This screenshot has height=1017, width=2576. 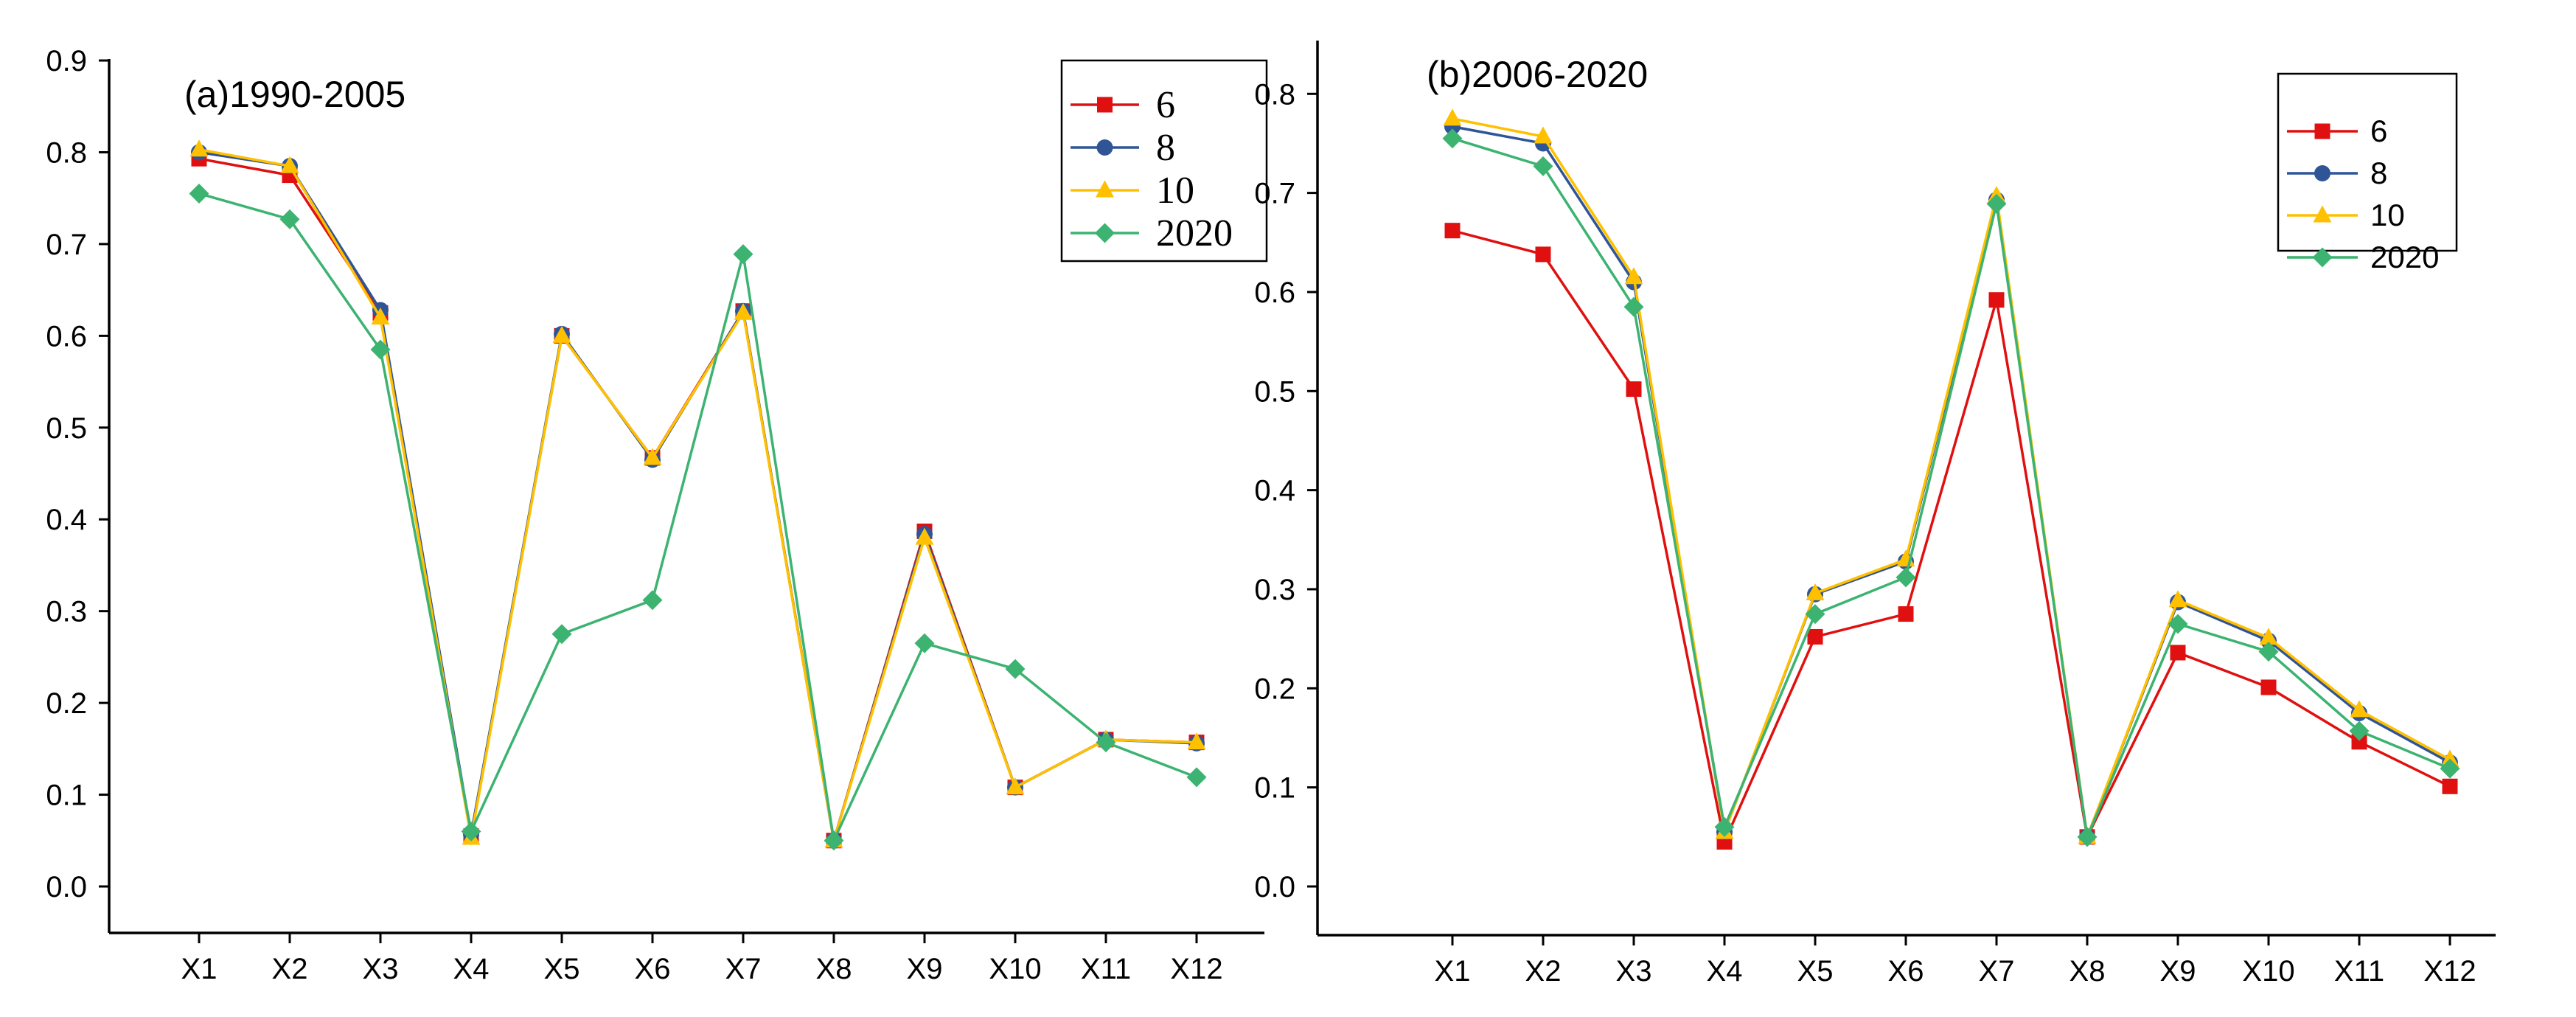 What do you see at coordinates (472, 969) in the screenshot?
I see `x-tick-label: X4` at bounding box center [472, 969].